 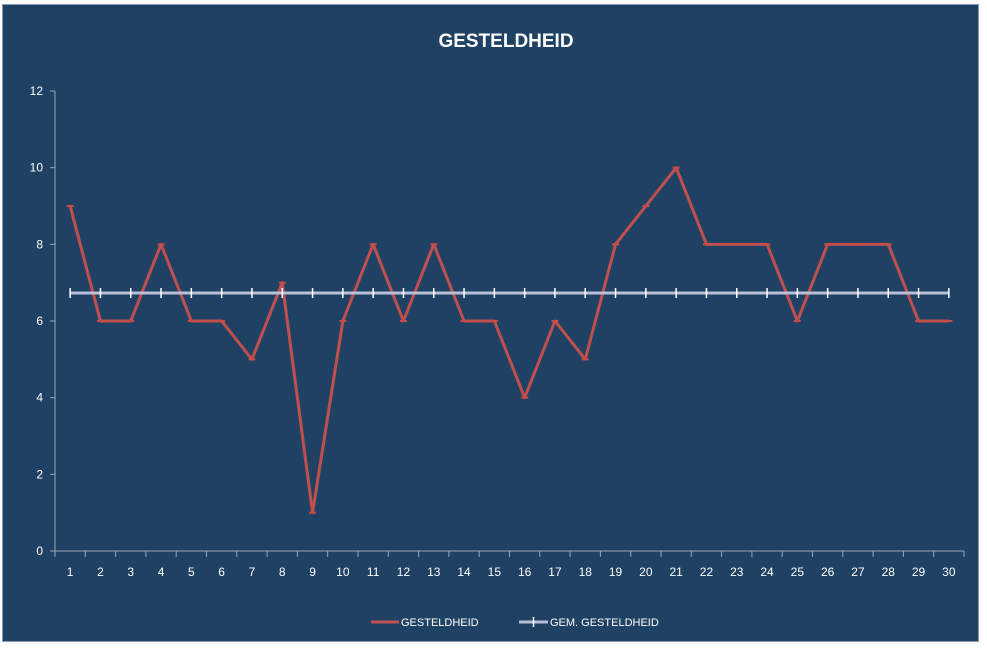 I want to click on y-tick-label: 10, so click(x=37, y=168).